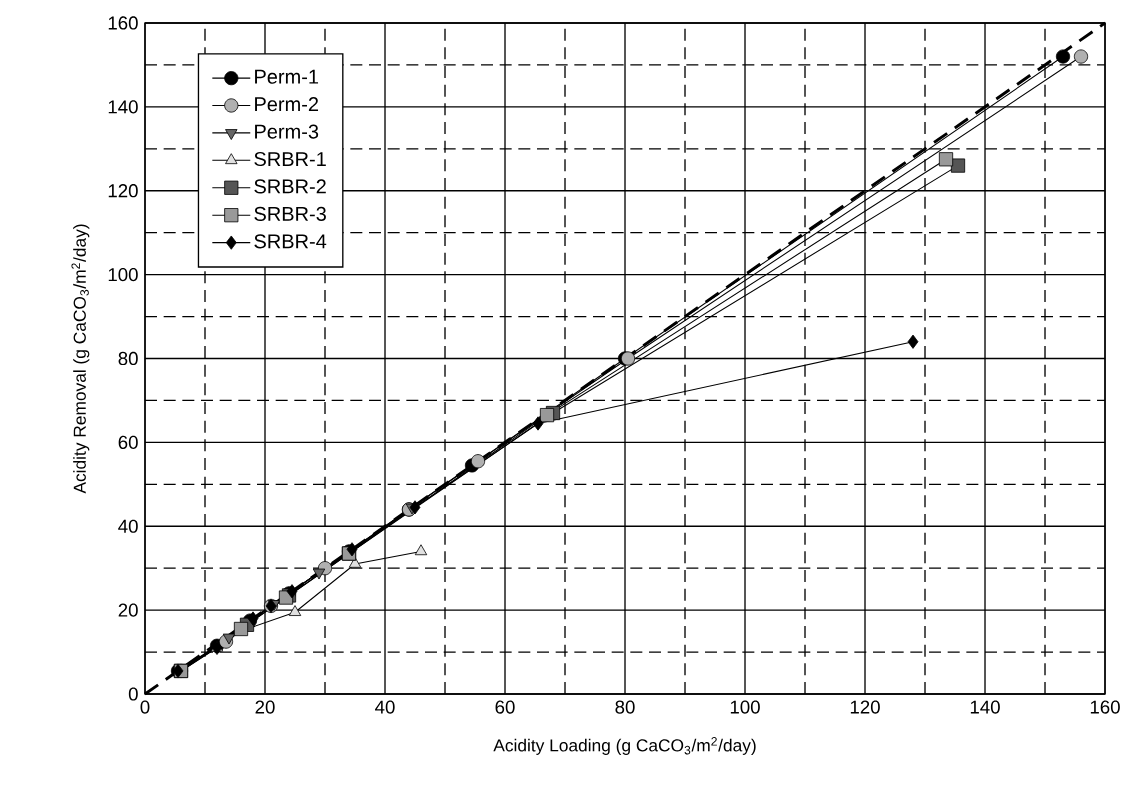  What do you see at coordinates (290, 186) in the screenshot?
I see `legend-label: SRBR-2` at bounding box center [290, 186].